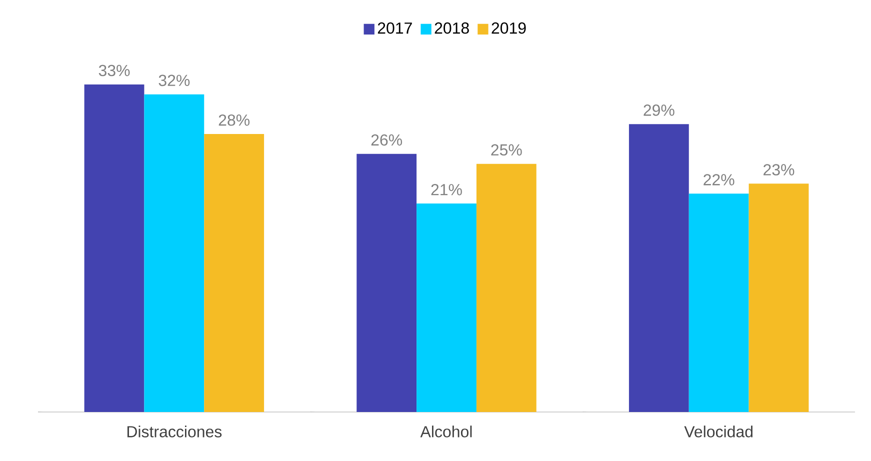  I want to click on legend-label: 2019, so click(509, 28).